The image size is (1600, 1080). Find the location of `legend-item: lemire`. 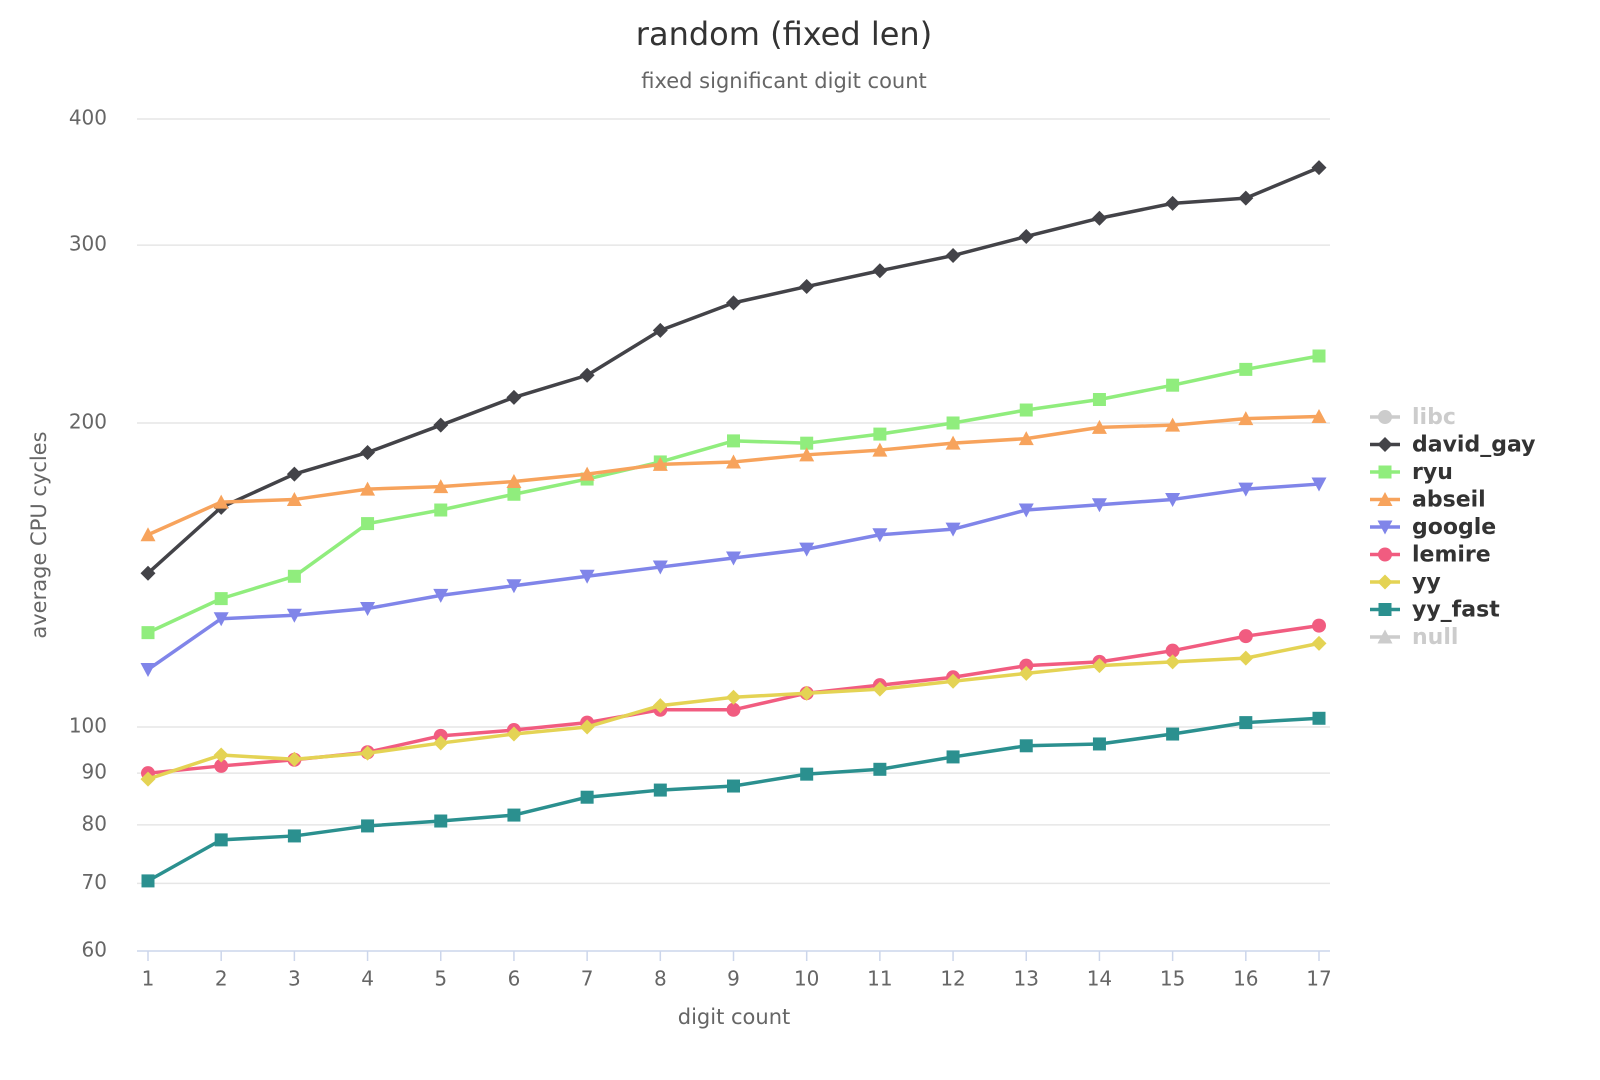

legend-item: lemire is located at coordinates (1430, 555).